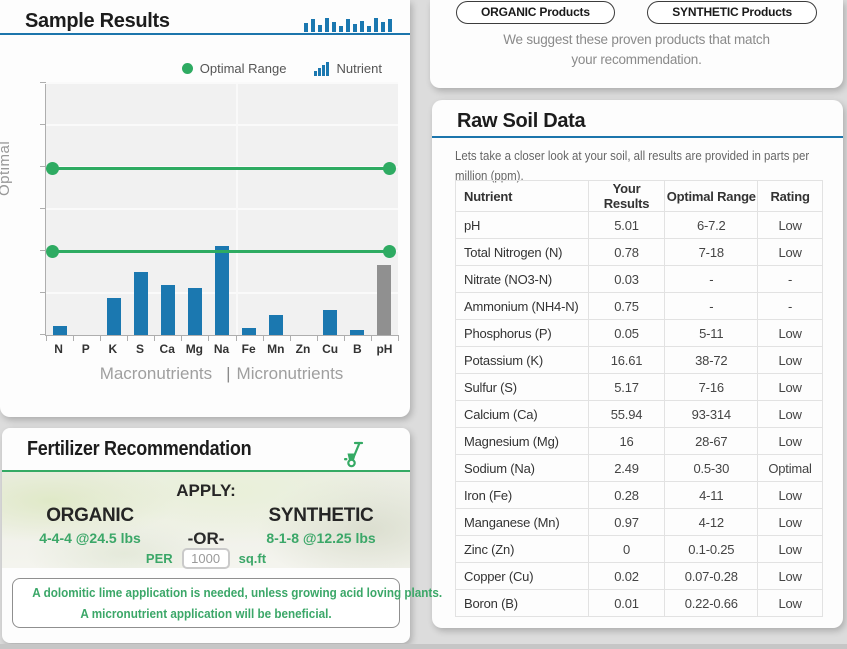  What do you see at coordinates (522, 414) in the screenshot?
I see `nutrient-cell: Calcium (Ca)` at bounding box center [522, 414].